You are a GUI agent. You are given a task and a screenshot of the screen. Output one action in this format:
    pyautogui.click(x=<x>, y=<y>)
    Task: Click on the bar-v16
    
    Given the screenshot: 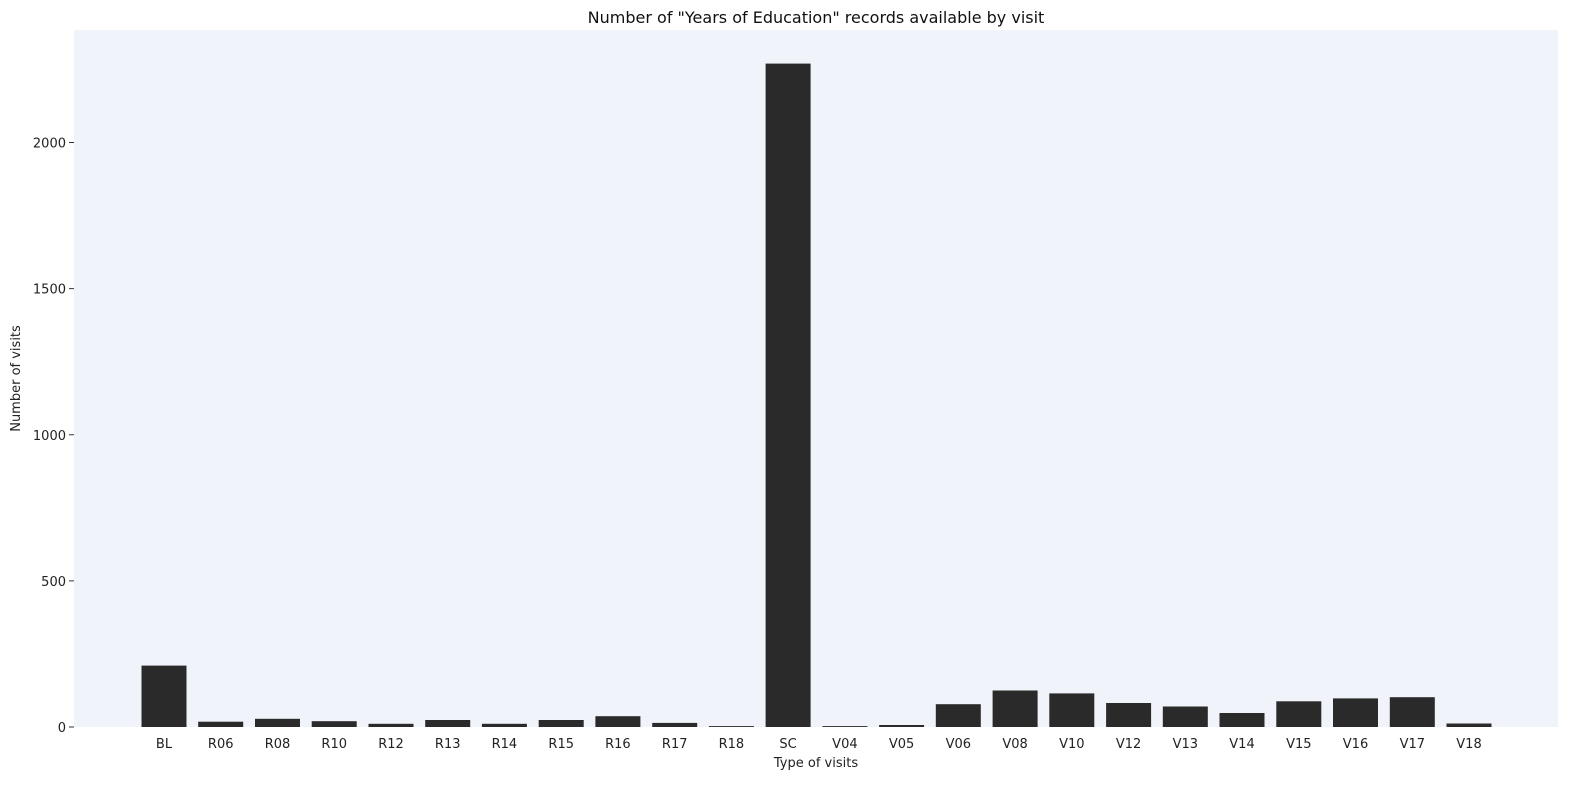 What is the action you would take?
    pyautogui.click(x=1355, y=712)
    